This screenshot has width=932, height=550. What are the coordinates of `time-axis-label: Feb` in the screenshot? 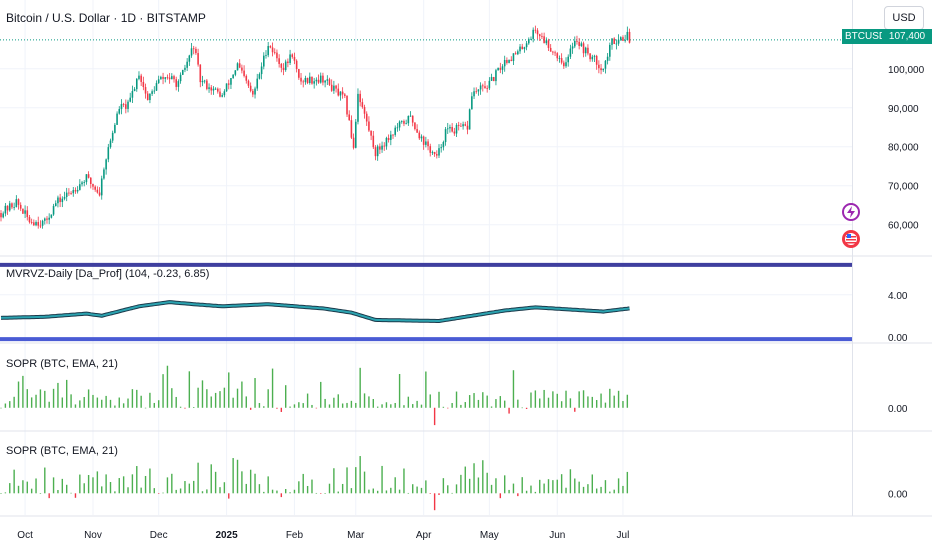 It's located at (295, 535).